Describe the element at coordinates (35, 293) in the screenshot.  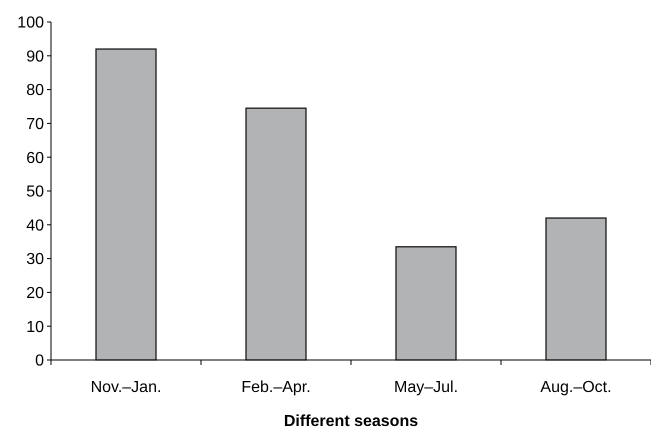
I see `y-tick-label: 20` at that location.